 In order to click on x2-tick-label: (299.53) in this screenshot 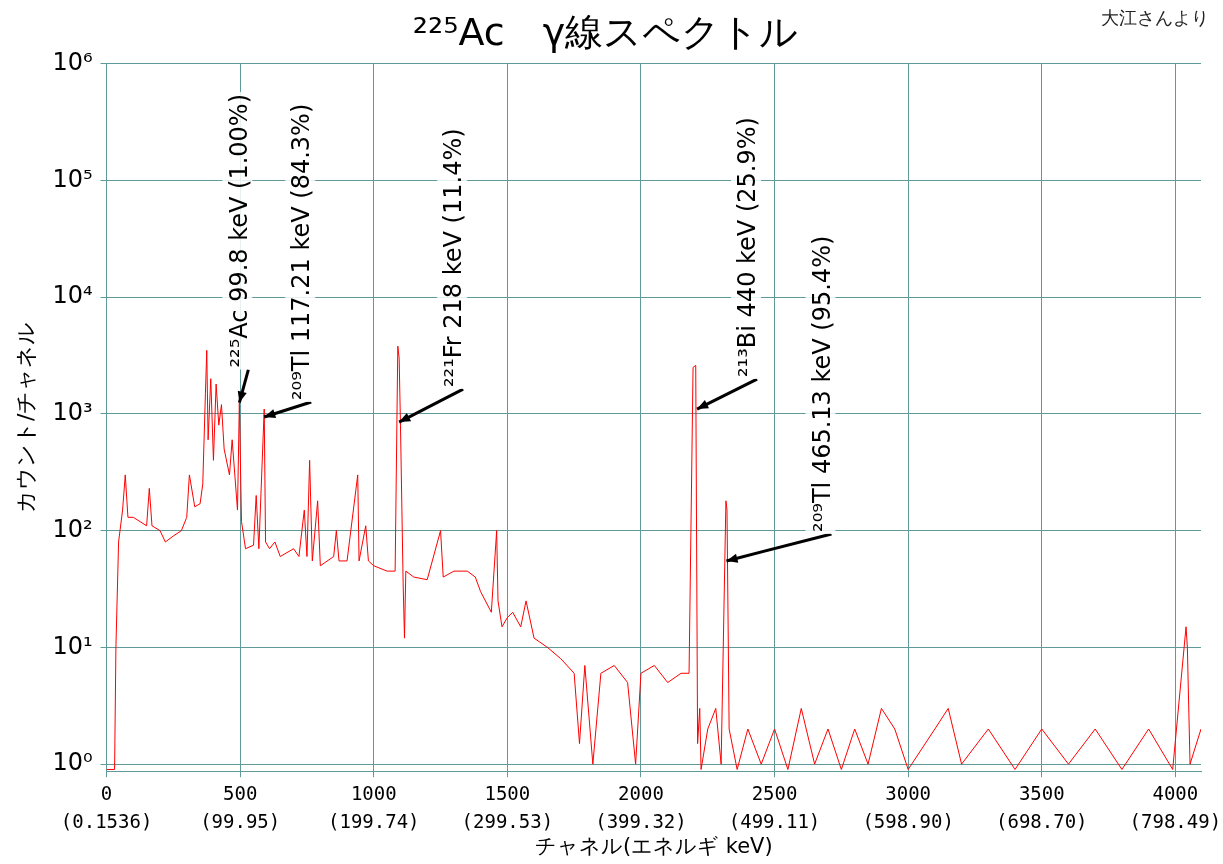, I will do `click(507, 821)`.